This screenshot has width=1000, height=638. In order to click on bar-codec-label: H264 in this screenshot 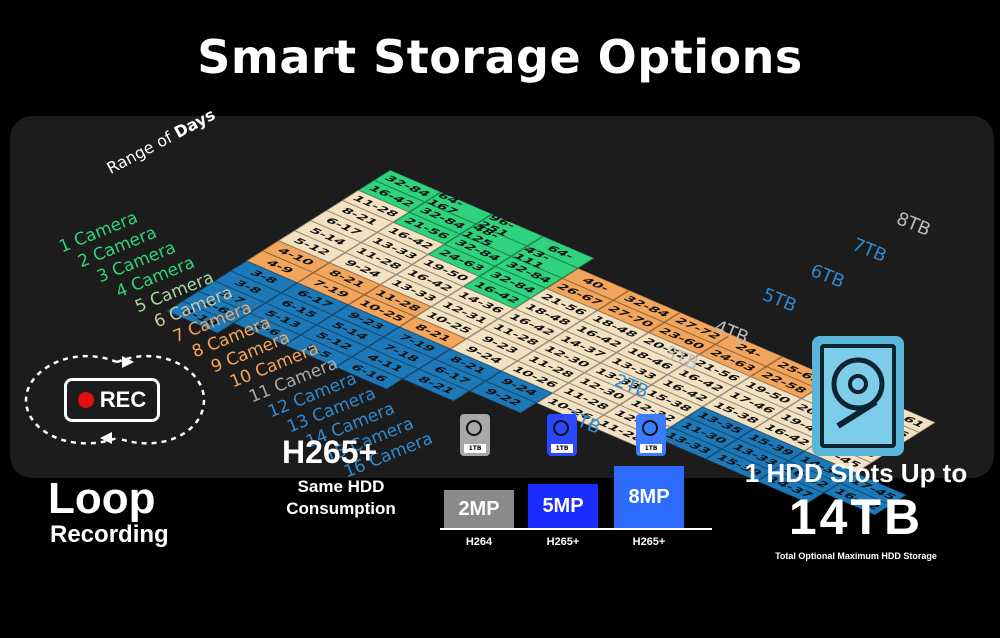, I will do `click(479, 542)`.